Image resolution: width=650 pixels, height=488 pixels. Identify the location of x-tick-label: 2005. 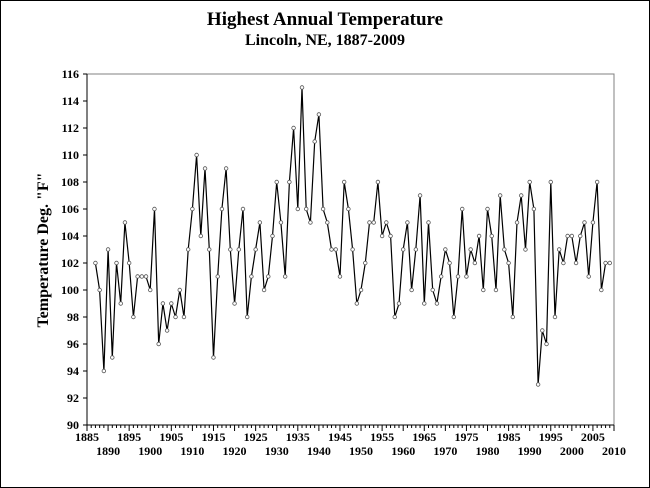
(593, 437).